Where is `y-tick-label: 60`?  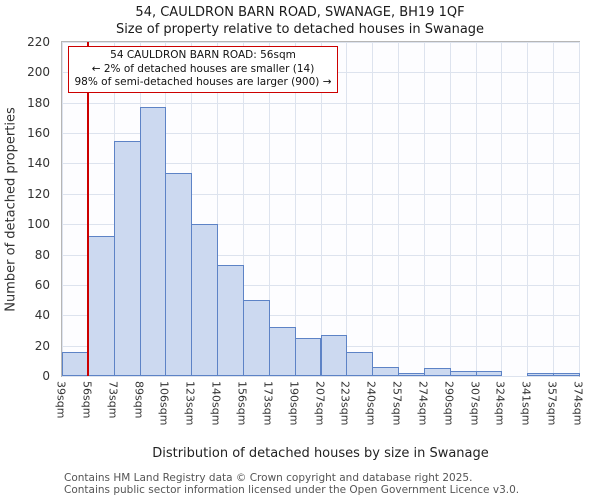
y-tick-label: 60 is located at coordinates (42, 284).